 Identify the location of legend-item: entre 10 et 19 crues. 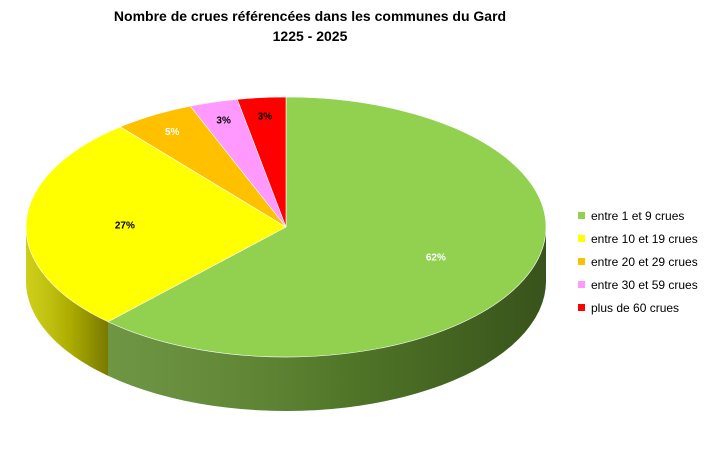
(638, 238).